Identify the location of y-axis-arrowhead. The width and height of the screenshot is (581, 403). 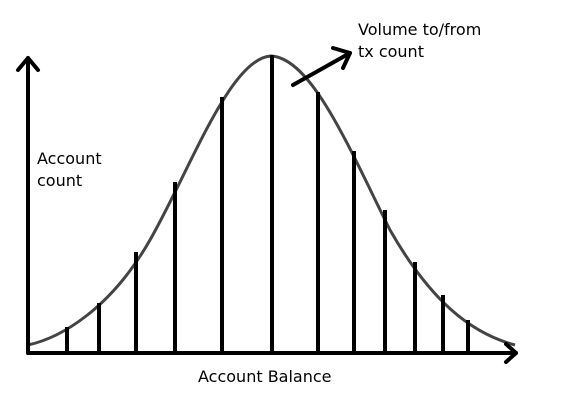
(28, 64).